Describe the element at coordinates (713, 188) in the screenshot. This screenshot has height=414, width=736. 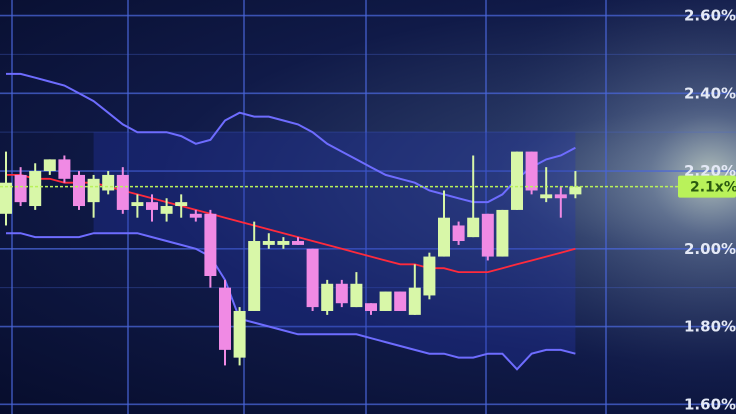
I see `current-price-label: 2.1x%` at that location.